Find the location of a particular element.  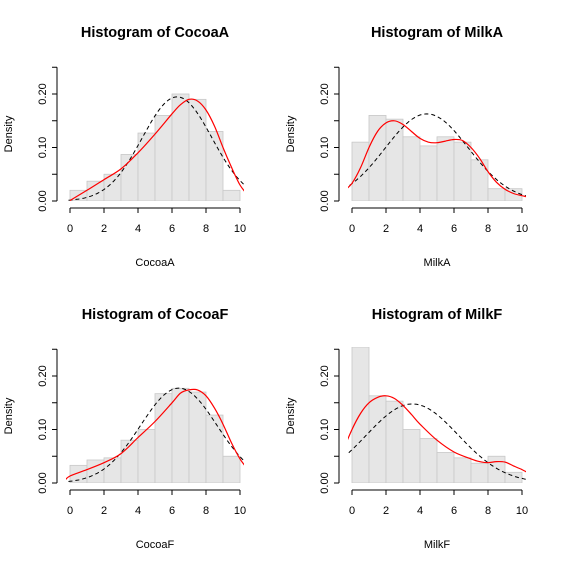

x-axis-label: MilkA is located at coordinates (438, 263).